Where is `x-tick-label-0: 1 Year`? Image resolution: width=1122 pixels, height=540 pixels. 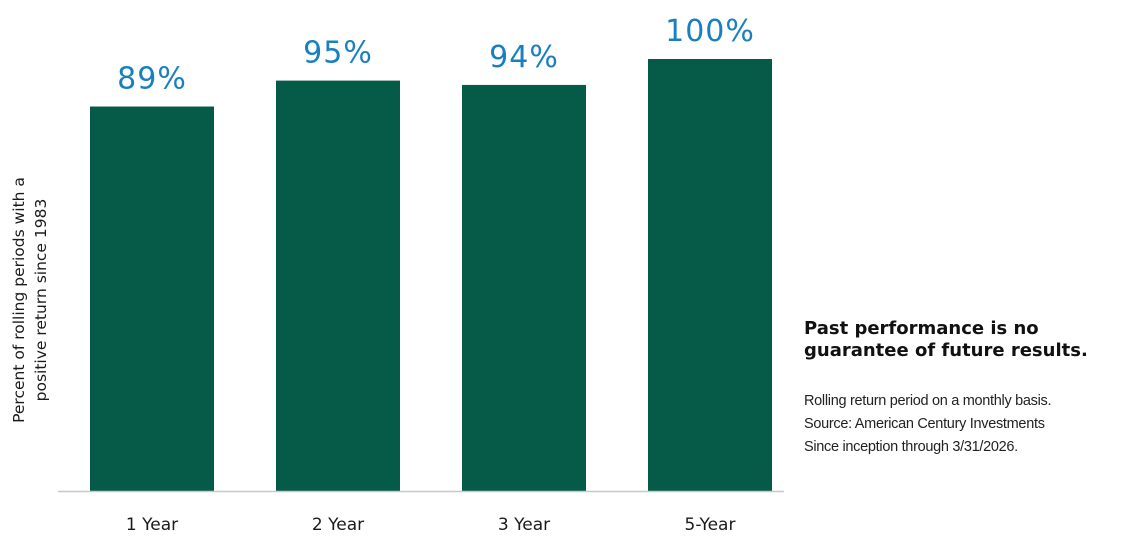 x-tick-label-0: 1 Year is located at coordinates (152, 525).